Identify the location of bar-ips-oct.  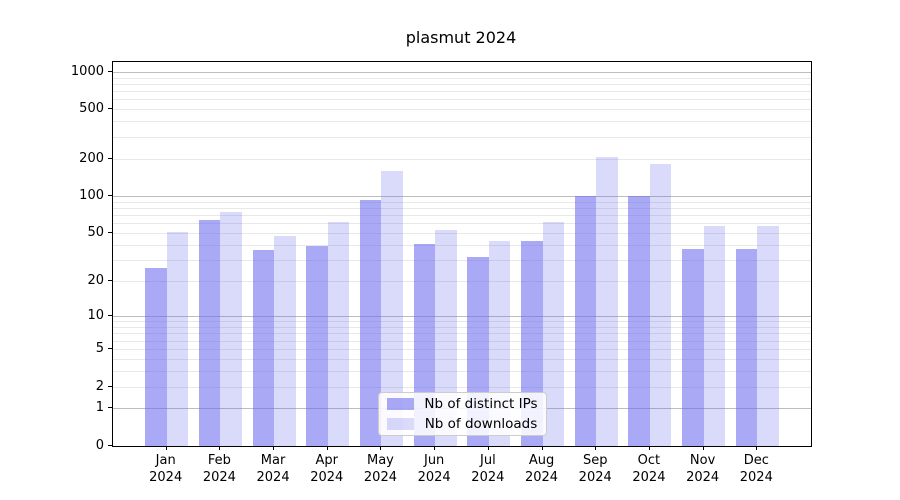
(639, 321).